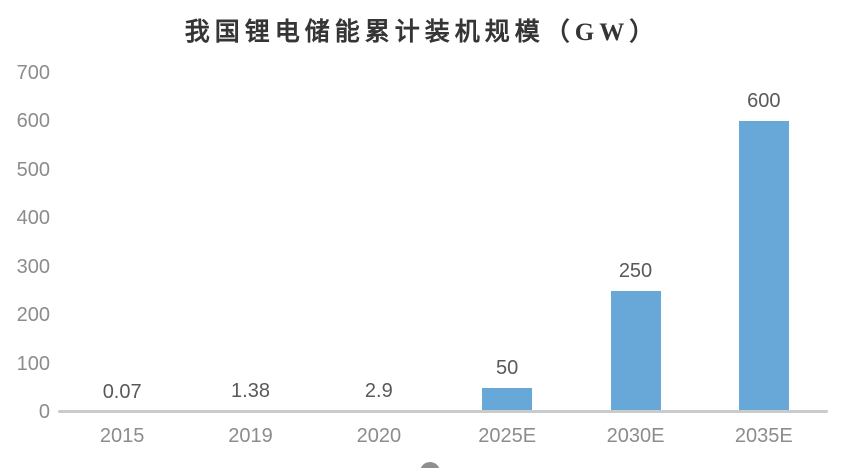 The image size is (844, 468). Describe the element at coordinates (122, 436) in the screenshot. I see `x-tick-label: 2015` at that location.